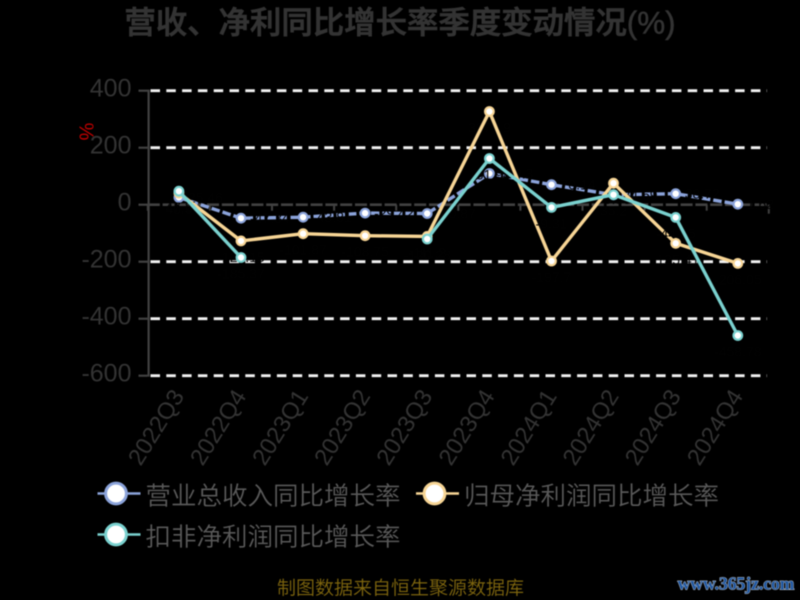 Image resolution: width=800 pixels, height=600 pixels. Describe the element at coordinates (738, 352) in the screenshot. I see `svg-text: -458.78` at that location.